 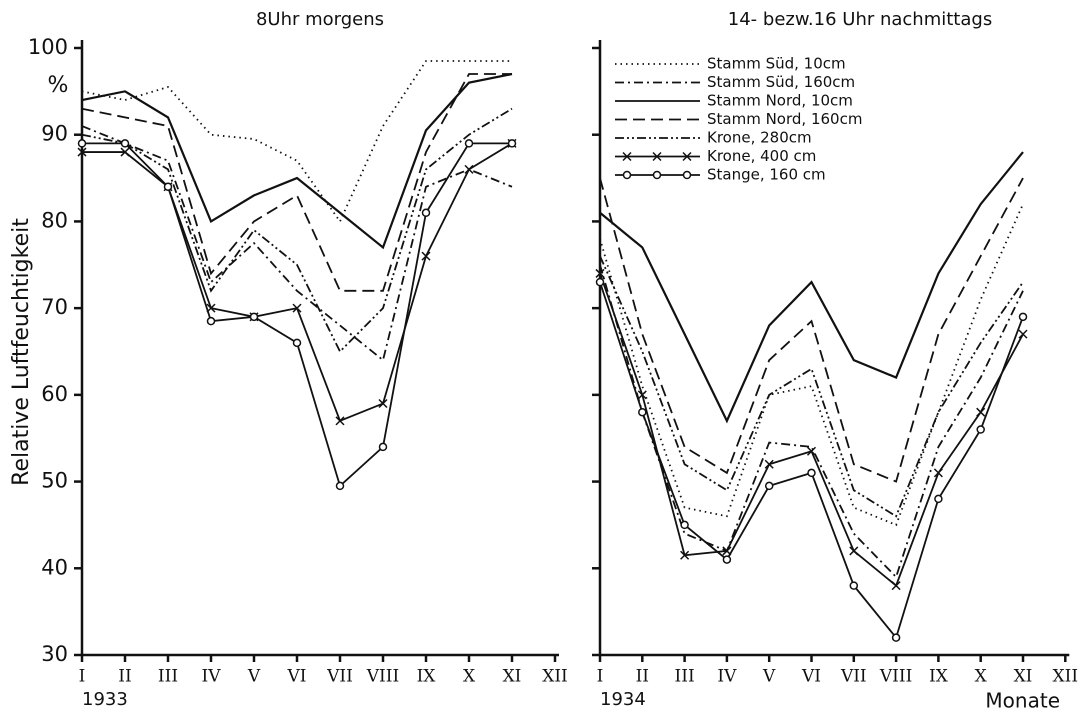 I want to click on legend-label: Stamm Süd, 10cm, so click(x=776, y=64).